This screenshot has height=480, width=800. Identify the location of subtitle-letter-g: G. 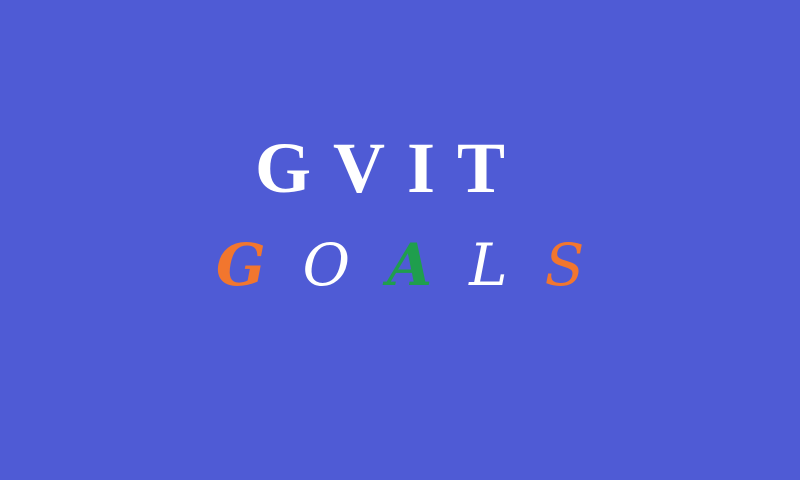
(241, 265).